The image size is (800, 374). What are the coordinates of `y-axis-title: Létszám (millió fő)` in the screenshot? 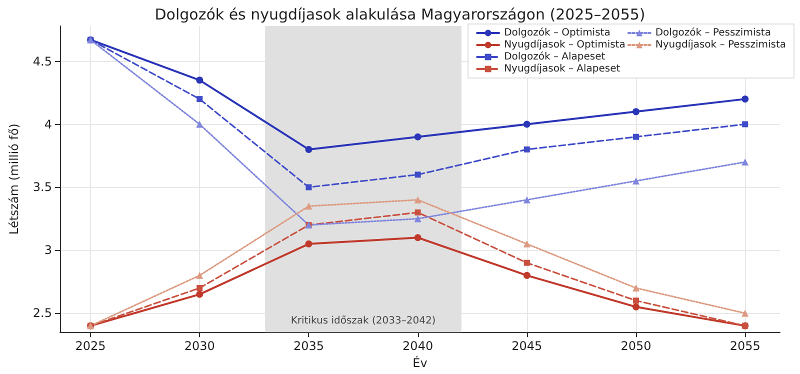 It's located at (14, 179).